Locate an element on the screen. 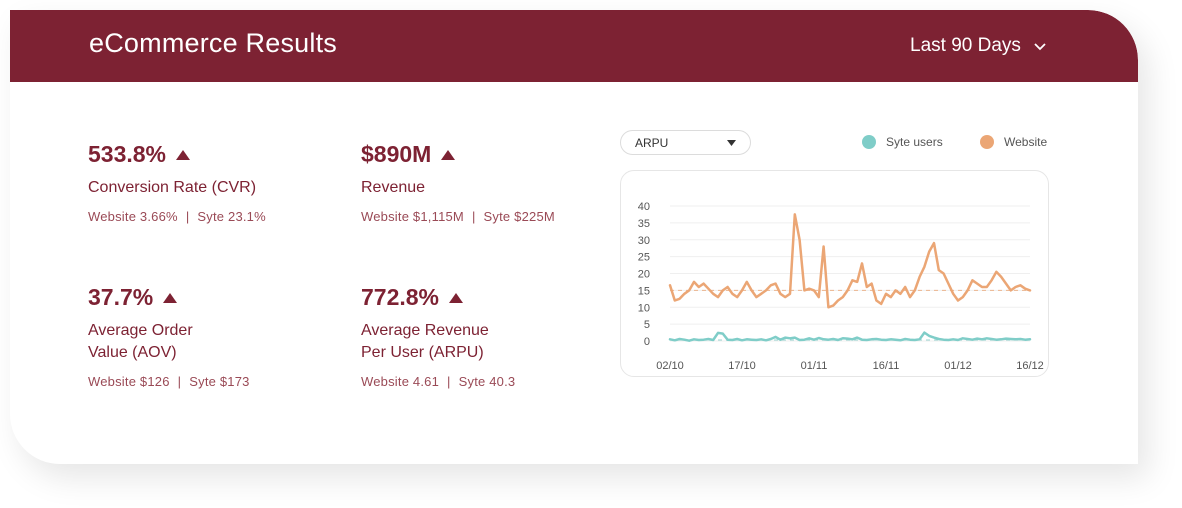 This screenshot has width=1182, height=508. chart-metric-label: ARPU is located at coordinates (652, 143).